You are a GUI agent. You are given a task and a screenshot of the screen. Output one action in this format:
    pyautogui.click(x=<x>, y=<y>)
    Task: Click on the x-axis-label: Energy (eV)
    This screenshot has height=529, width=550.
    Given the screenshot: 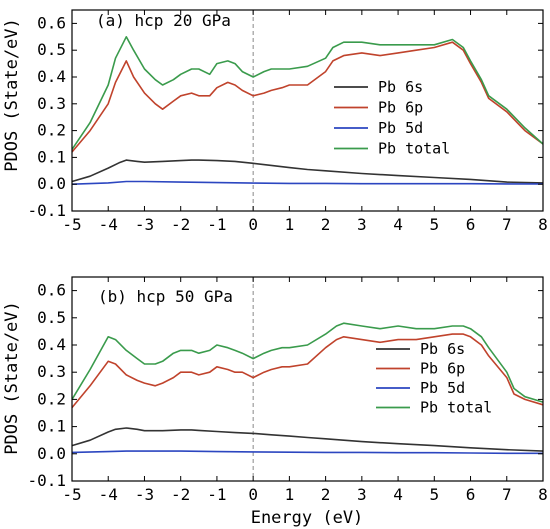 What is the action you would take?
    pyautogui.click(x=307, y=518)
    